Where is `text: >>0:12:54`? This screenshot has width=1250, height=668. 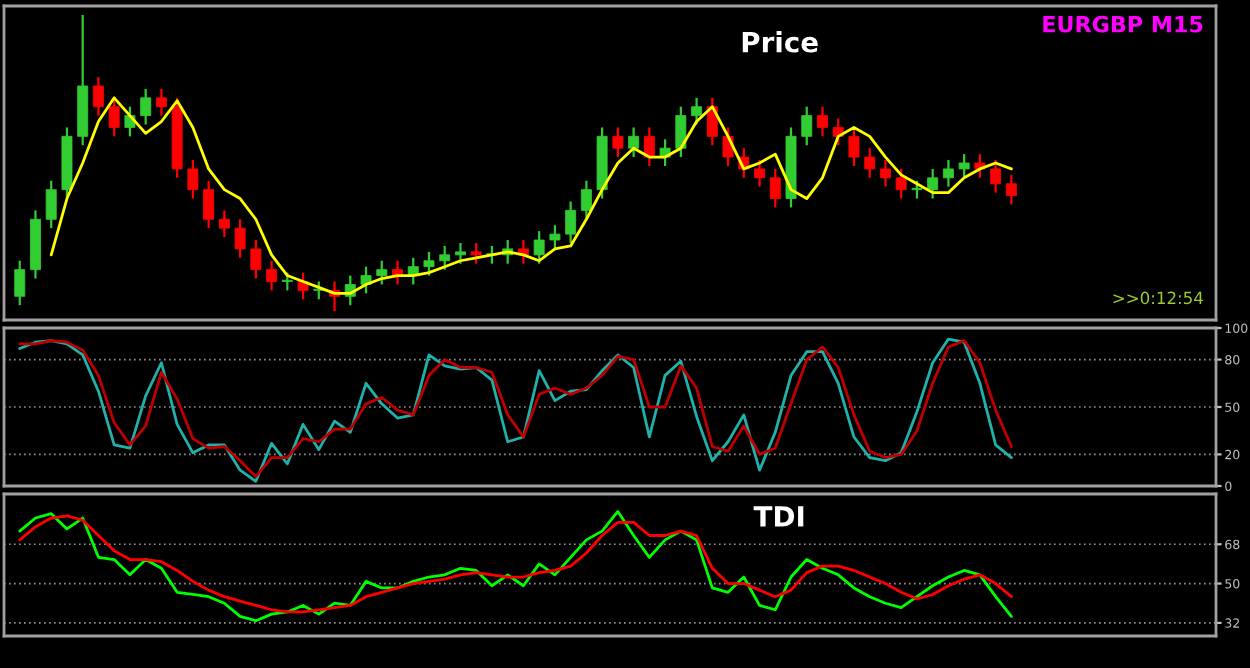 text: >>0:12:54 is located at coordinates (1158, 298).